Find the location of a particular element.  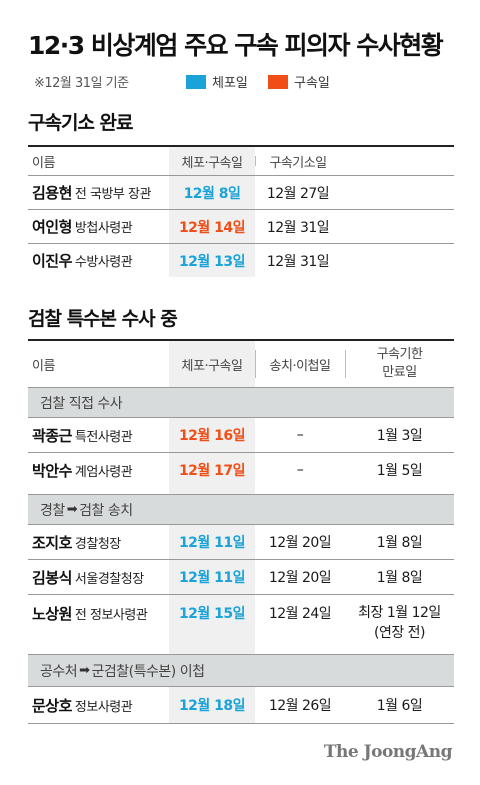

section2-header-expiry: 구속기한 만료일 is located at coordinates (399, 364).